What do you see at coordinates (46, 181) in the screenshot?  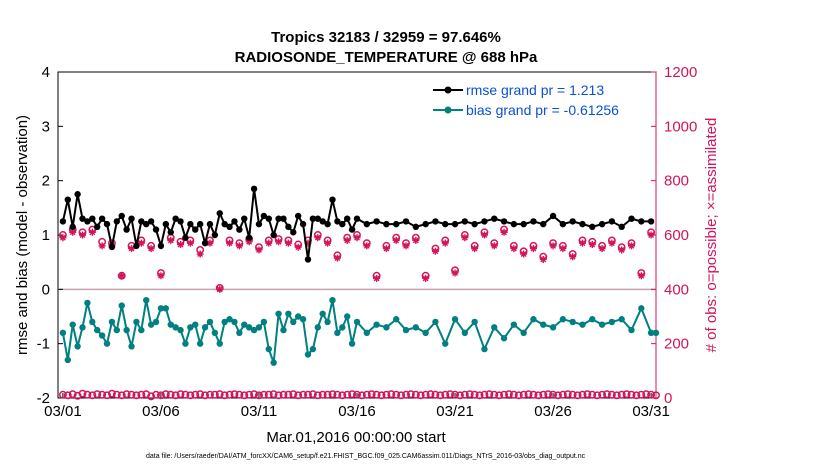 I see `left-tick-label: 2` at bounding box center [46, 181].